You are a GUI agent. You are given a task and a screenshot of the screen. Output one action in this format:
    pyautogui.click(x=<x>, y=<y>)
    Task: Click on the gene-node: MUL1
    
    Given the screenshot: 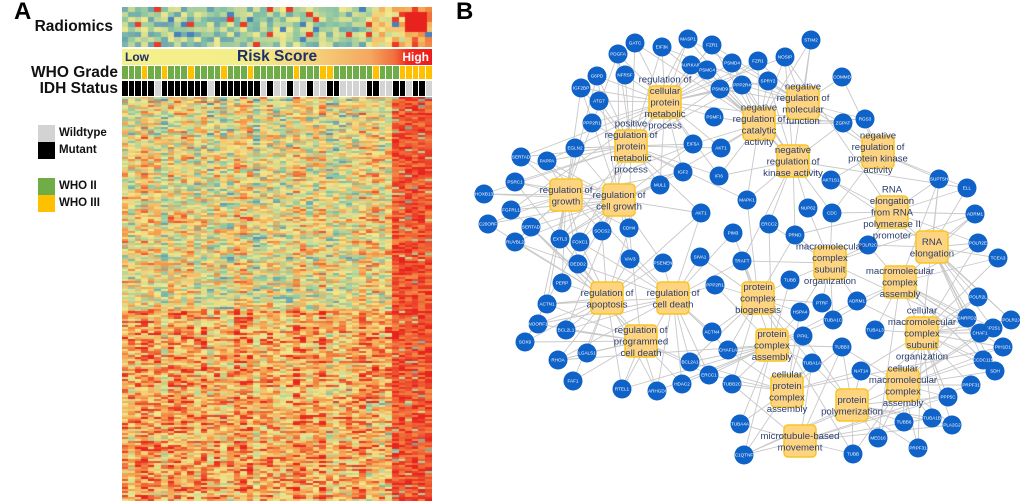 What is the action you would take?
    pyautogui.click(x=660, y=185)
    